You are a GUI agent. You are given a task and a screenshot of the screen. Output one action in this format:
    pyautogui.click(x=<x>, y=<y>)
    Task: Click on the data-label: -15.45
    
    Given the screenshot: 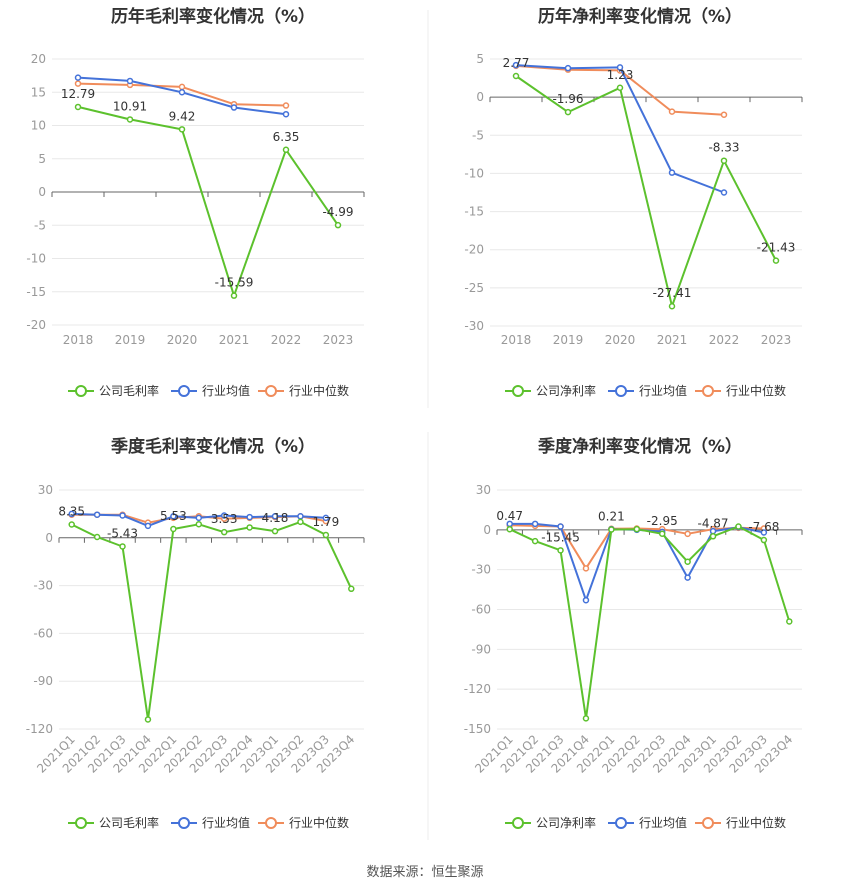 What is the action you would take?
    pyautogui.click(x=560, y=537)
    